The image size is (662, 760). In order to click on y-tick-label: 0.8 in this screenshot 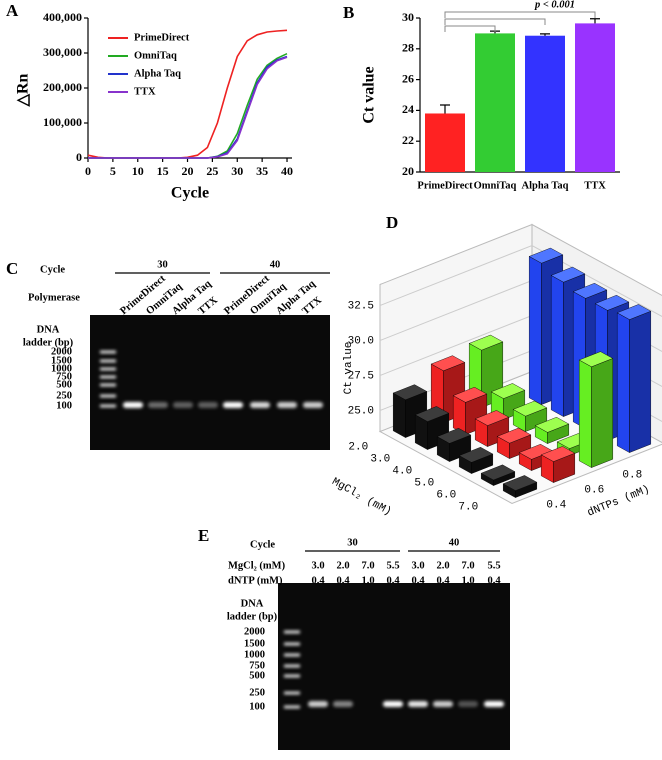, I will do `click(632, 475)`.